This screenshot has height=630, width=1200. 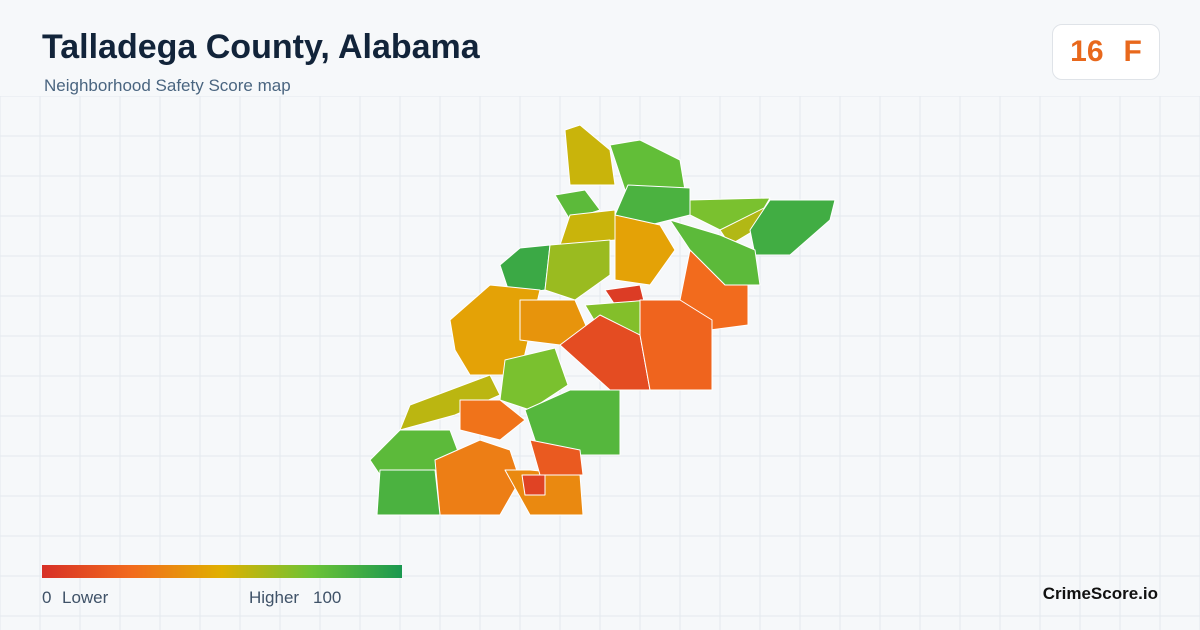 I want to click on score-grade: F, so click(x=1132, y=51).